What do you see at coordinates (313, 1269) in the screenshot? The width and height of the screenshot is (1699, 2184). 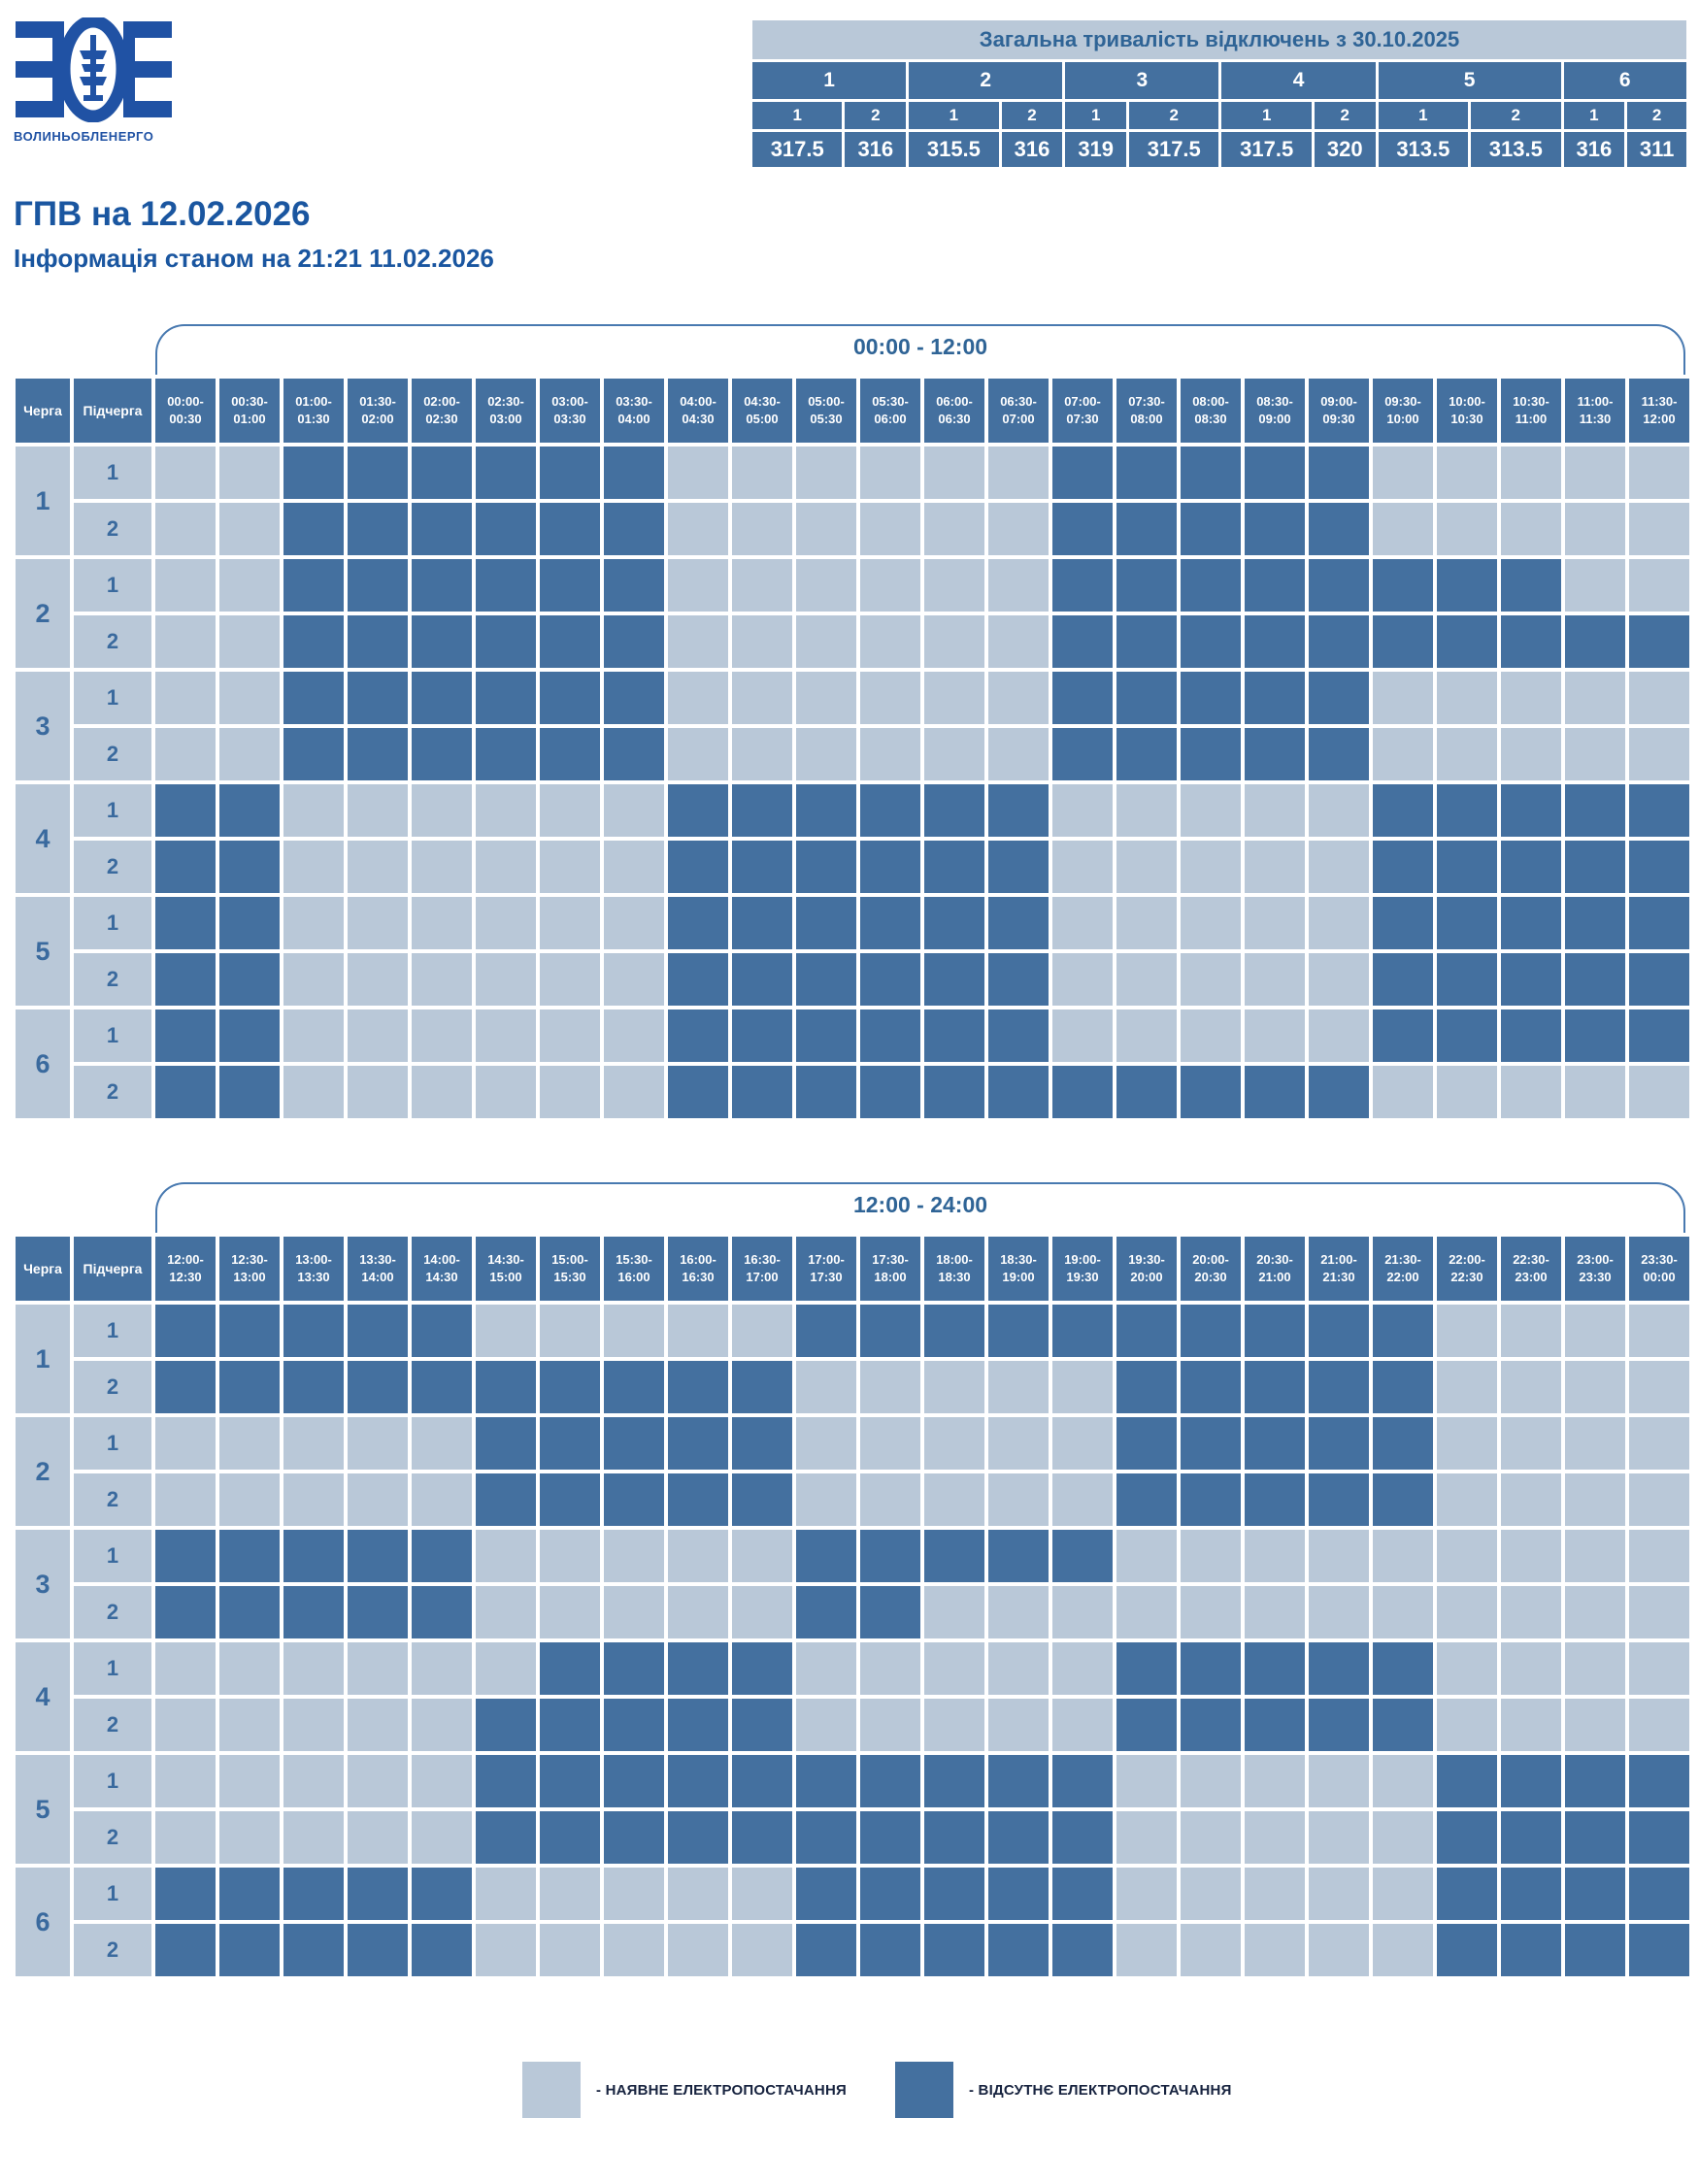 I see `time-slot-header: 13:00- 13:30` at bounding box center [313, 1269].